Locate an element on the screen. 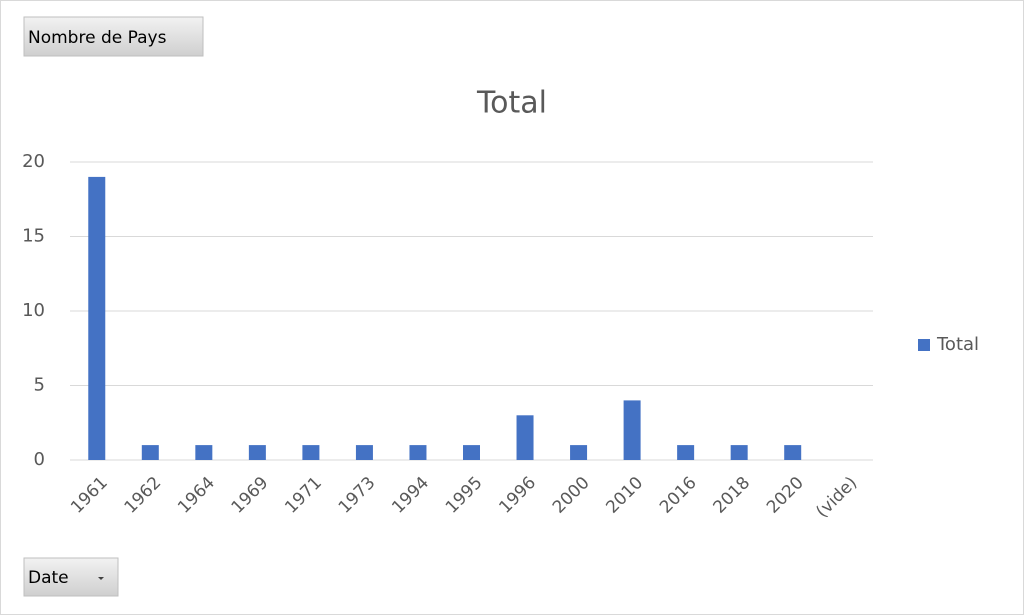 Image resolution: width=1024 pixels, height=615 pixels. axis-field-button: Date is located at coordinates (71, 577).